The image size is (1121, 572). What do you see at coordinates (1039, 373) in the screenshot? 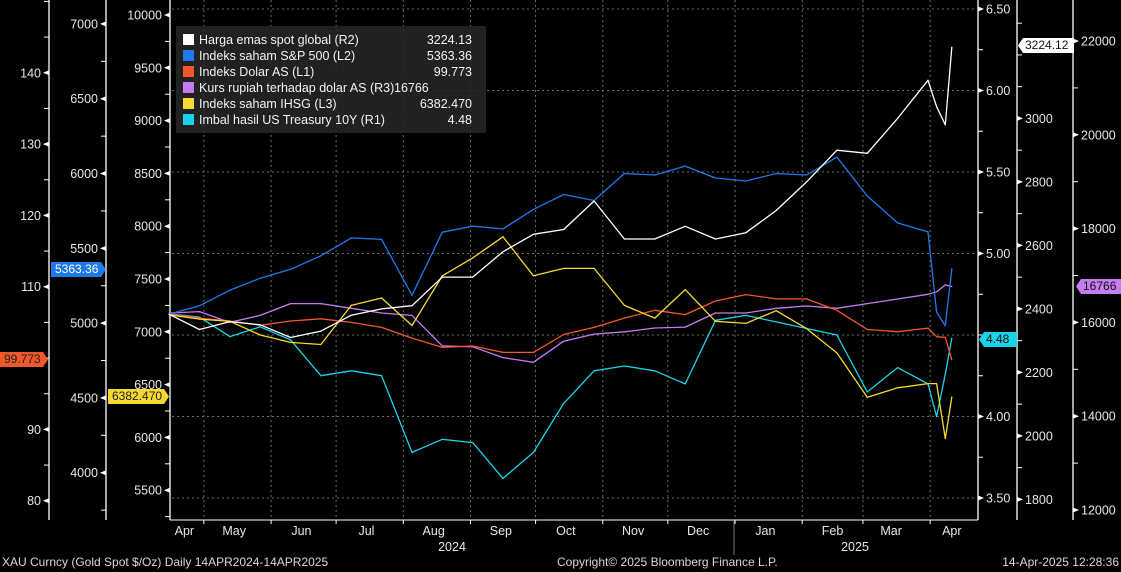
I see `y-tick-label-R2: 2200` at bounding box center [1039, 373].